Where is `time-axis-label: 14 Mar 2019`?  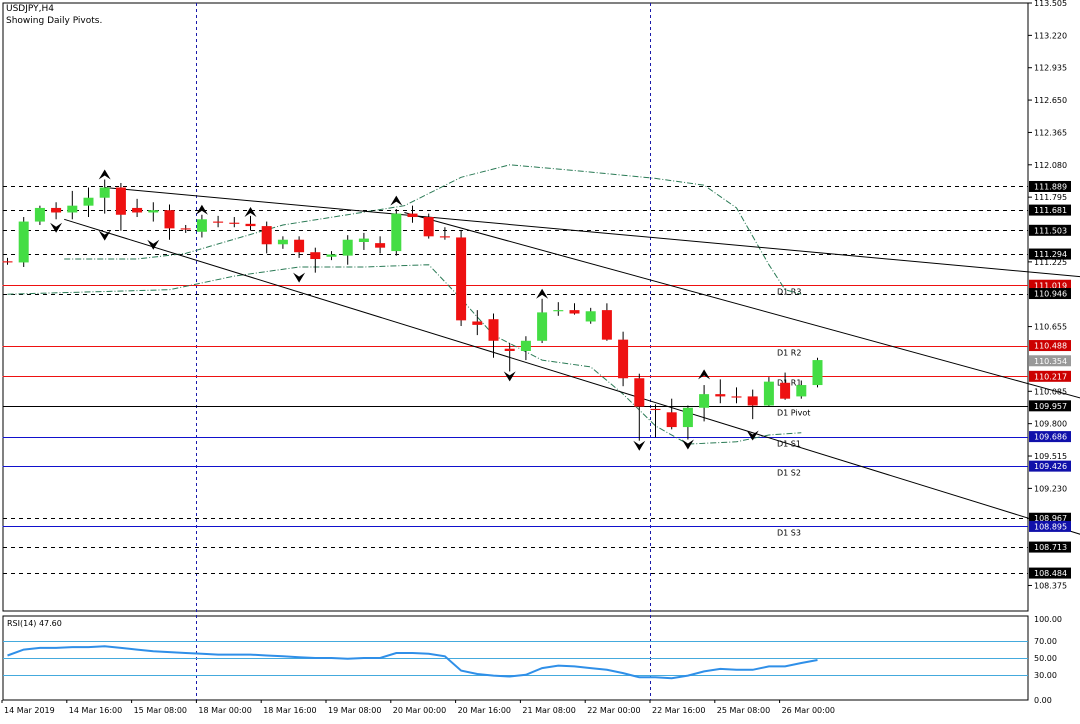
time-axis-label: 14 Mar 2019 is located at coordinates (29, 710).